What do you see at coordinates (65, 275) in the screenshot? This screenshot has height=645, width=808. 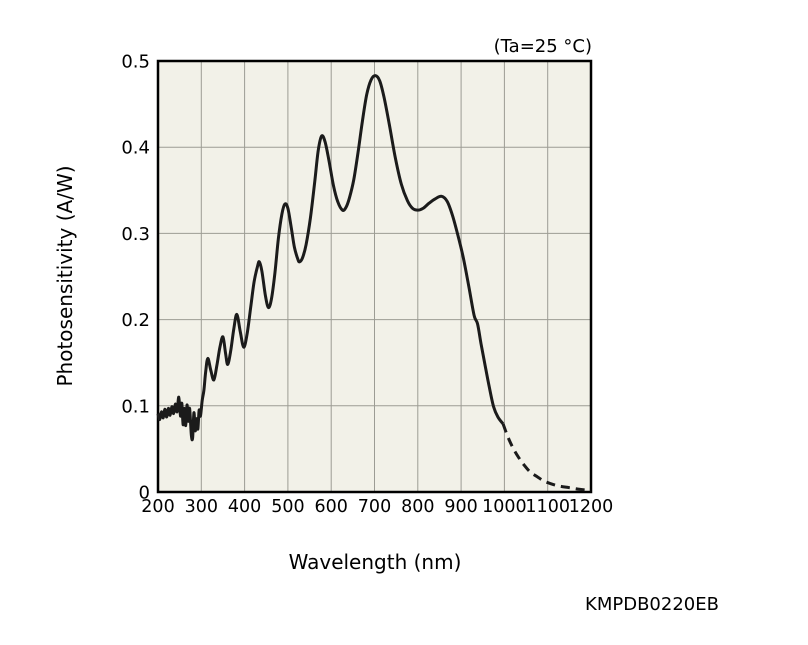 I see `y-axis-title: Photosensitivity (A/W)` at bounding box center [65, 275].